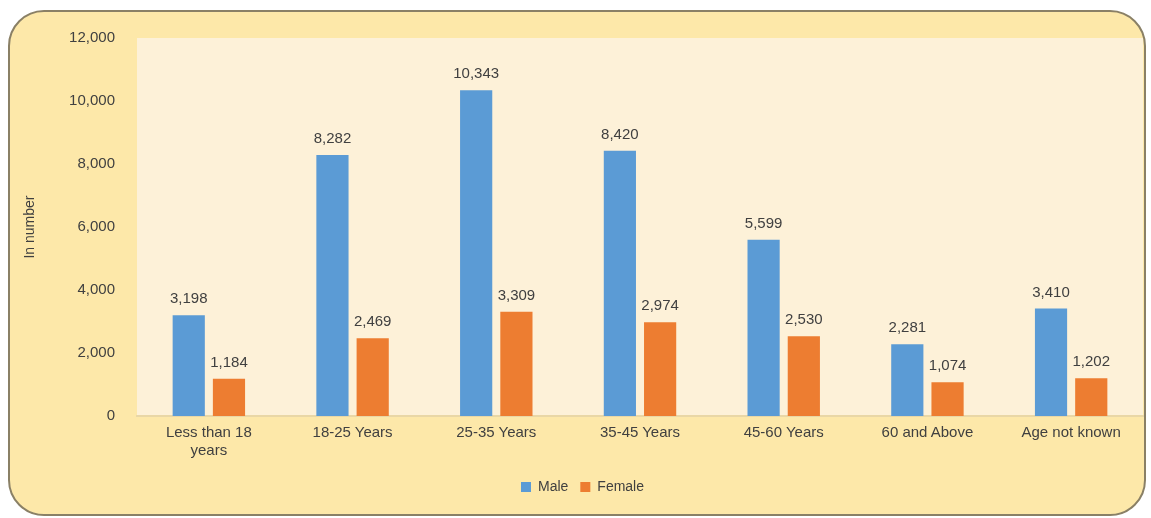 The height and width of the screenshot is (518, 1151). What do you see at coordinates (1091, 361) in the screenshot?
I see `data-label: 1,202` at bounding box center [1091, 361].